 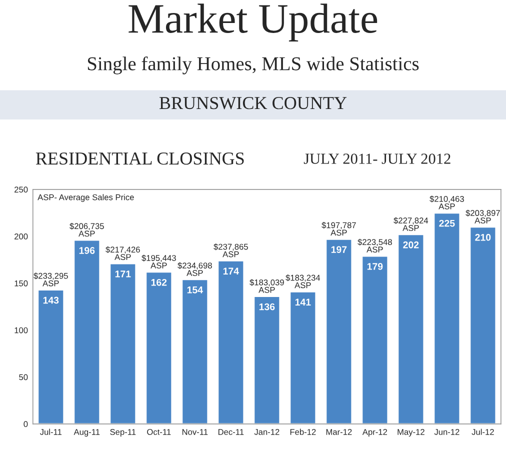 I want to click on text: RESIDENTIAL CLOSINGS, so click(x=140, y=158).